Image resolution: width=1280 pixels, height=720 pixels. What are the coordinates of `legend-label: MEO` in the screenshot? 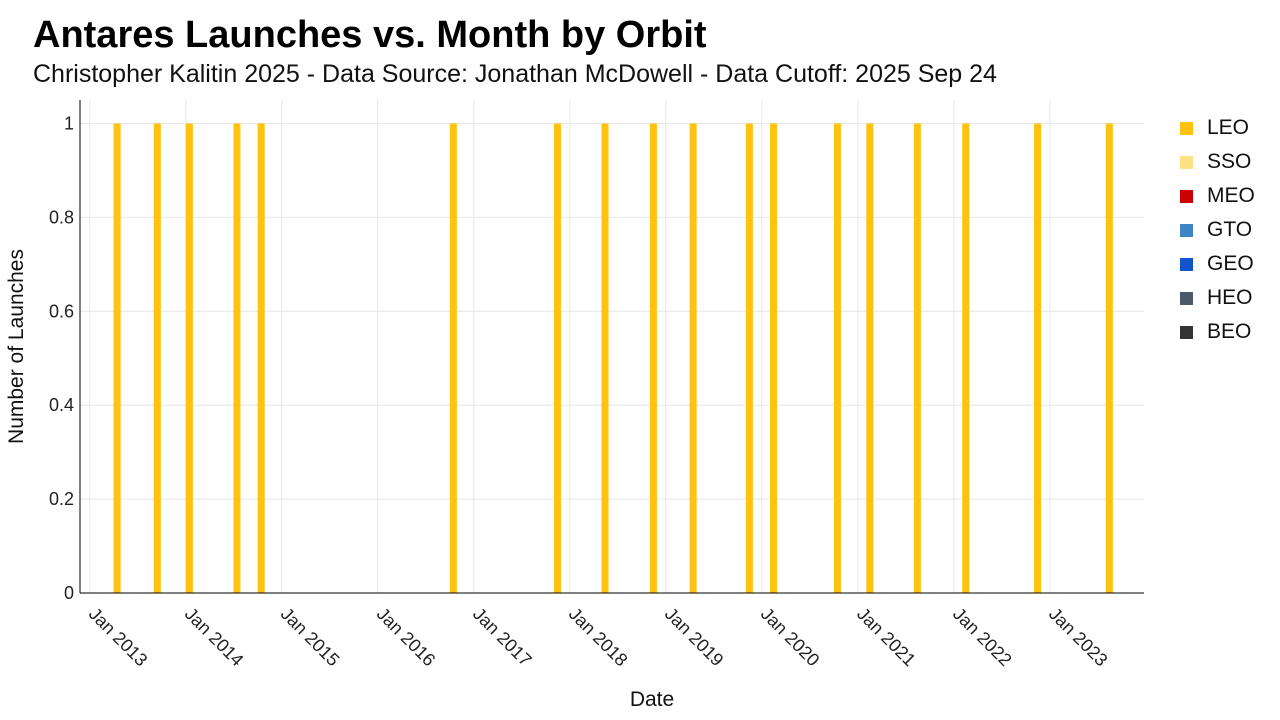 It's located at (1231, 195).